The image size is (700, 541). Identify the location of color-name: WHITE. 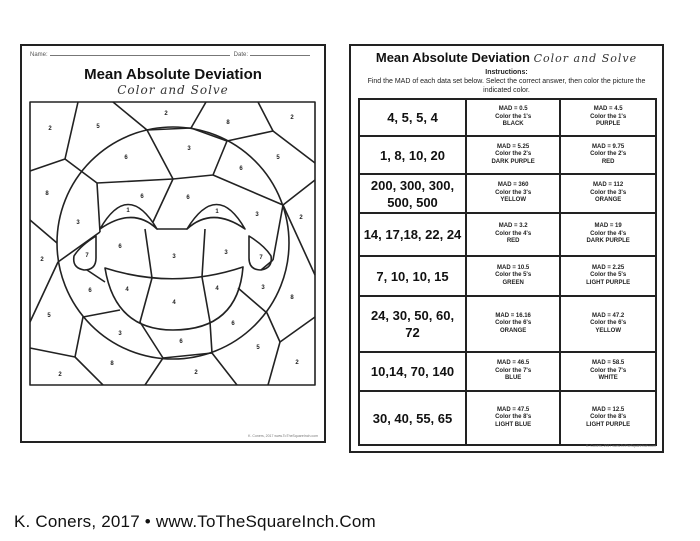
(608, 378).